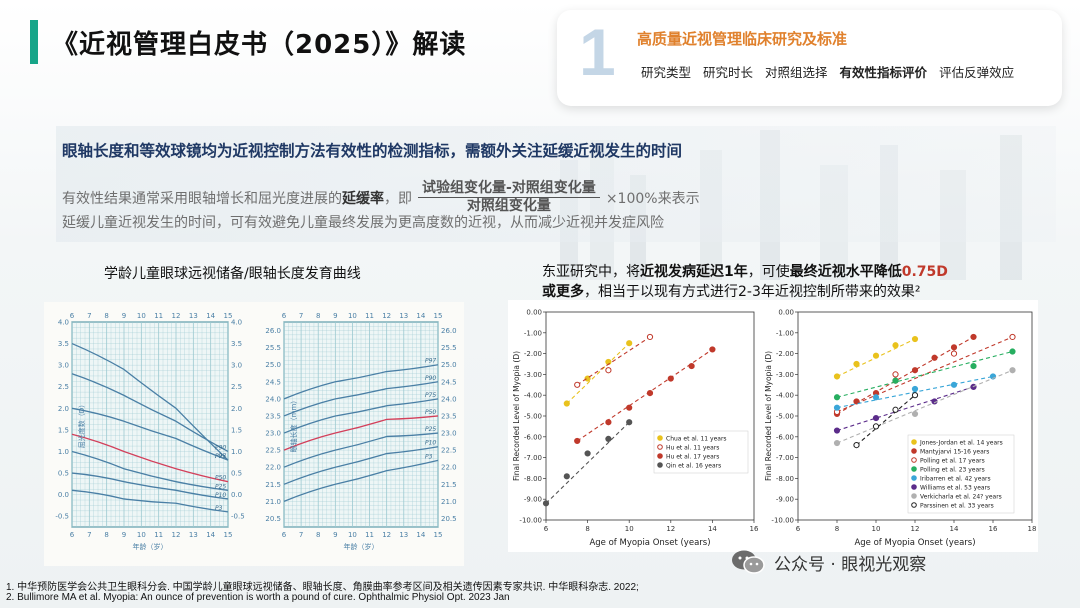 The width and height of the screenshot is (1080, 608). Describe the element at coordinates (363, 198) in the screenshot. I see `formula-keyword: 延缓率` at that location.